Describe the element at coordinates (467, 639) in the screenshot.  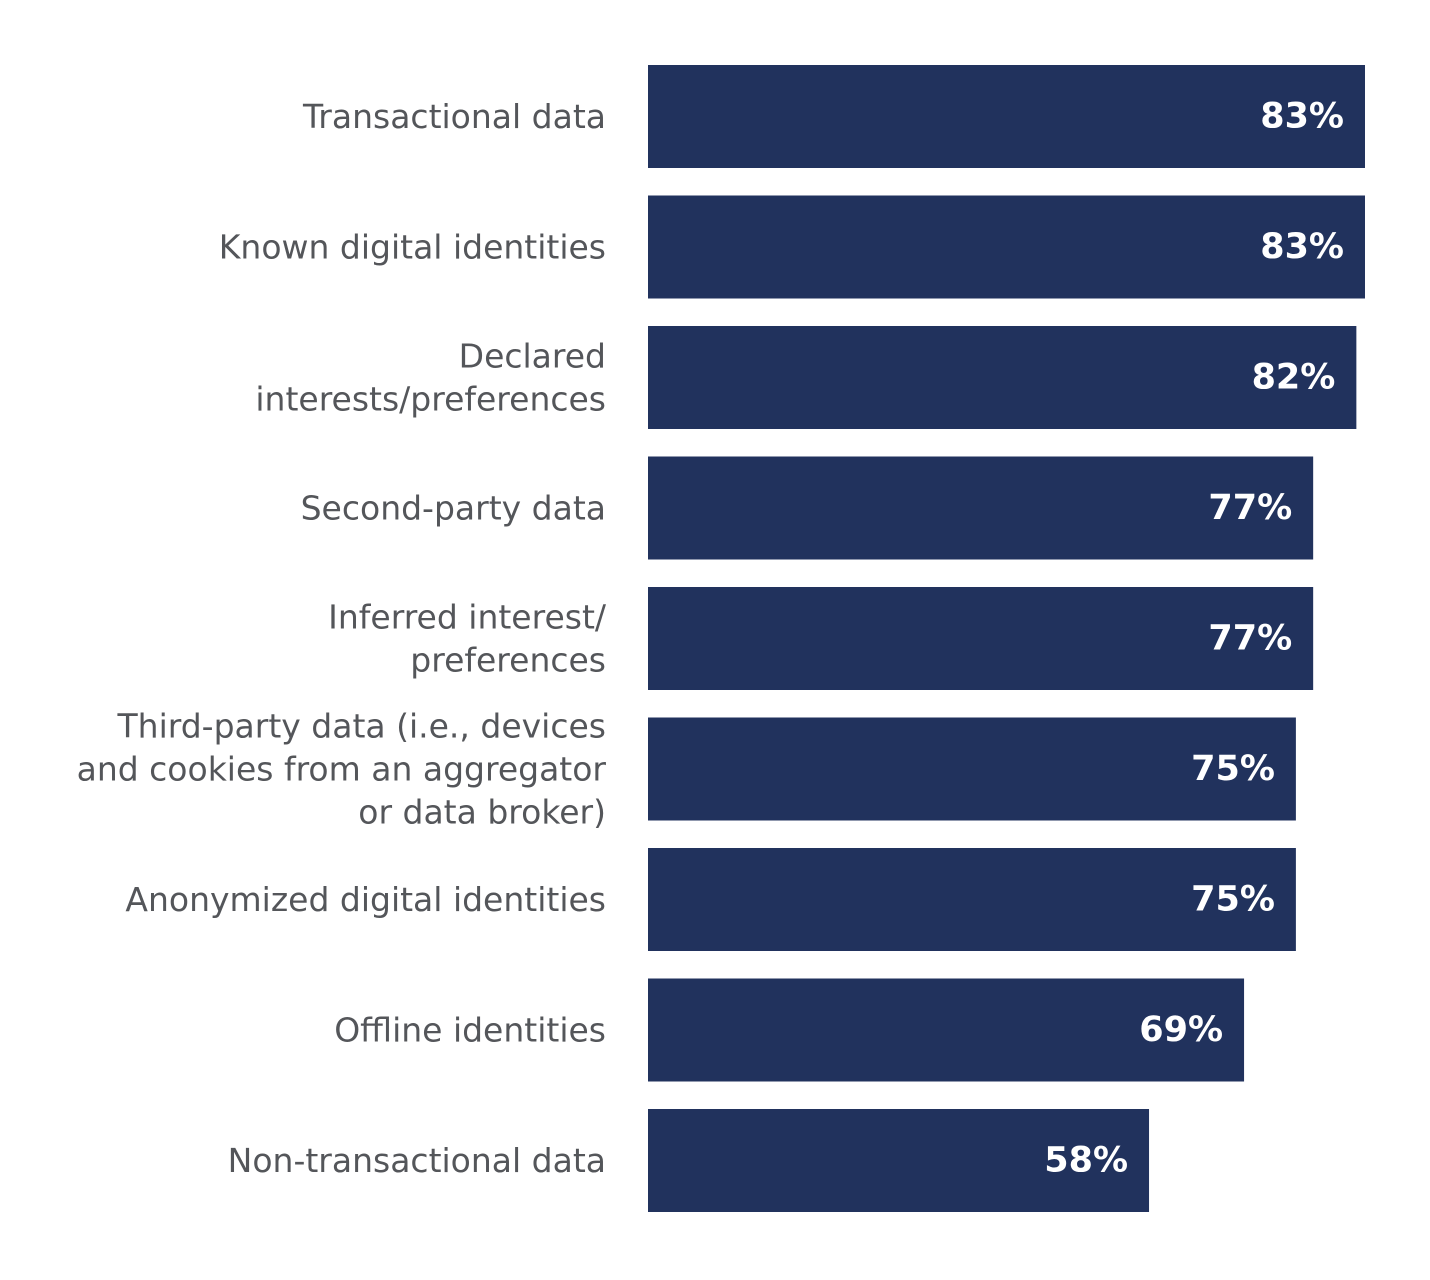
I see `category-label-4: Inferred interest/preferences` at that location.